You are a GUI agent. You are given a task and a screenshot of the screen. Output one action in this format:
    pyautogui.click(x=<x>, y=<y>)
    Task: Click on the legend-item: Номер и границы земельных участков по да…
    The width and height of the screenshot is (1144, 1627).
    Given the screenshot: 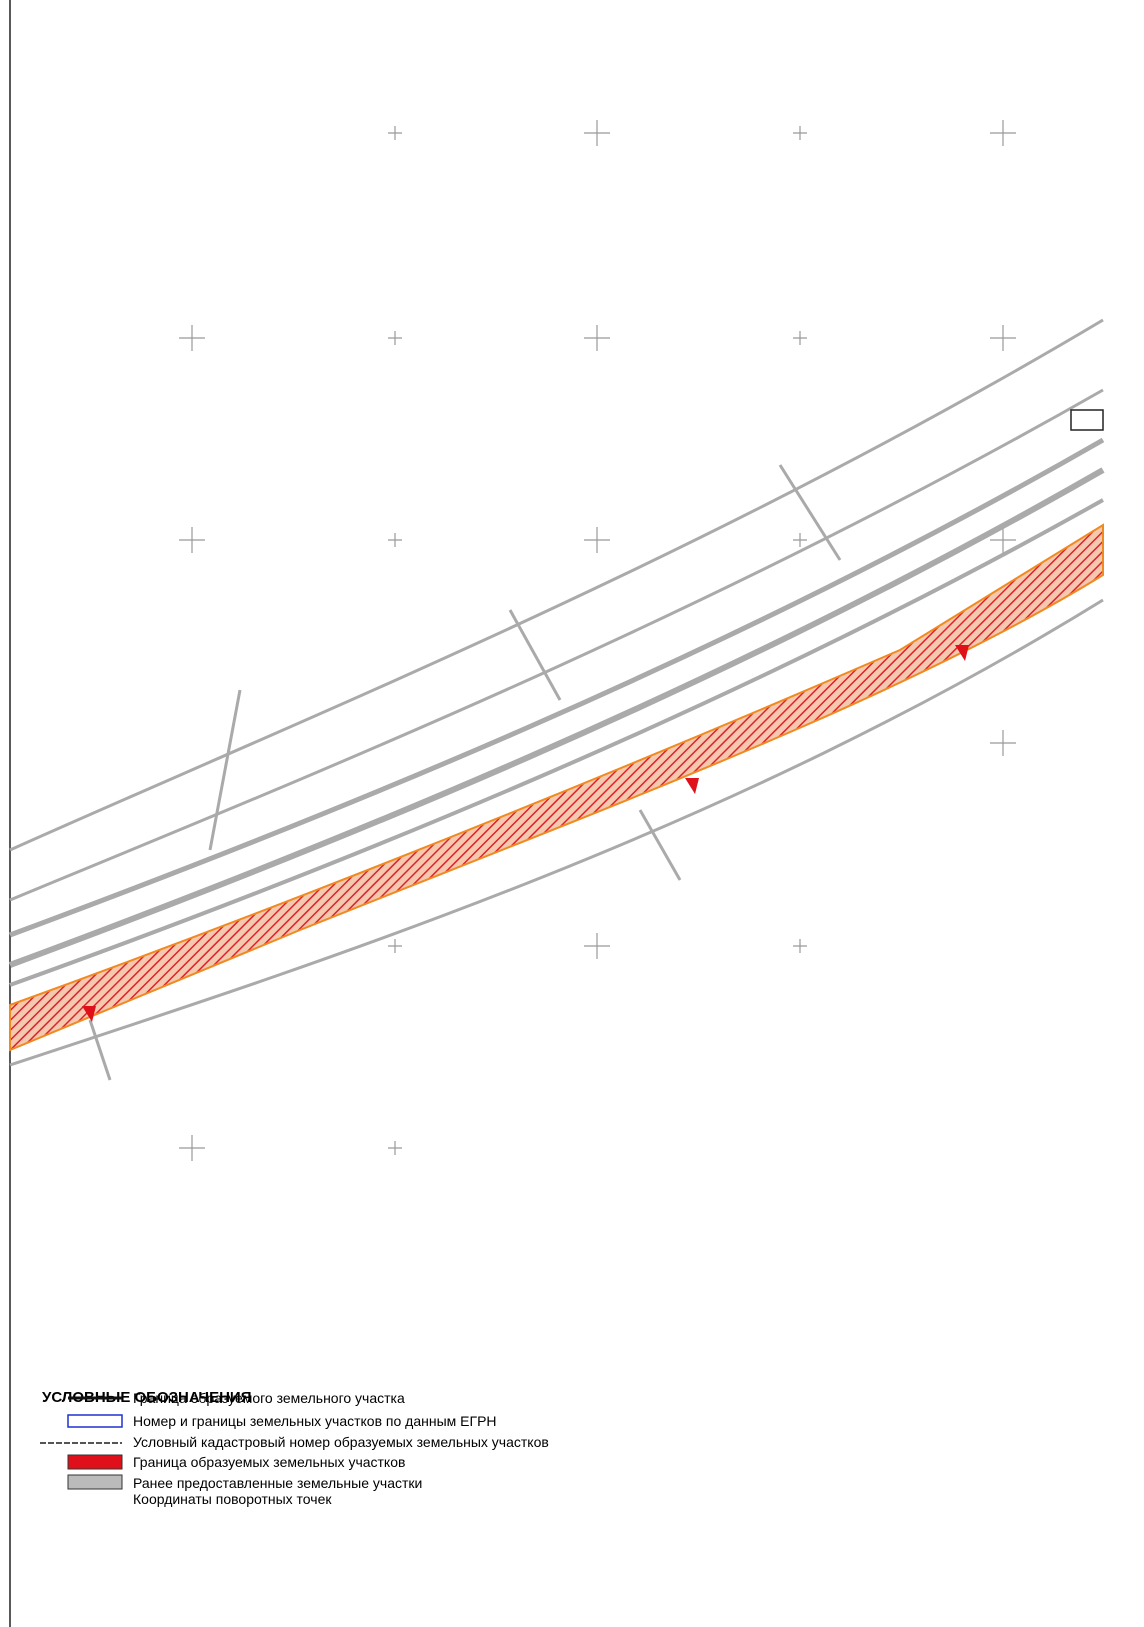 What is the action you would take?
    pyautogui.click(x=315, y=1421)
    